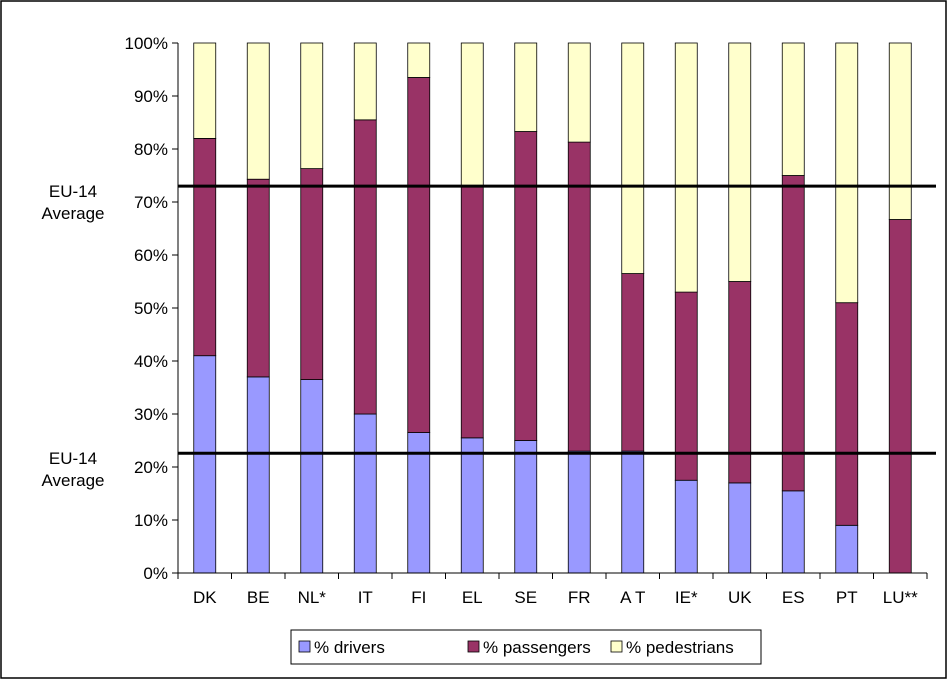 The image size is (948, 679). Describe the element at coordinates (205, 597) in the screenshot. I see `x-category-label: DK` at that location.